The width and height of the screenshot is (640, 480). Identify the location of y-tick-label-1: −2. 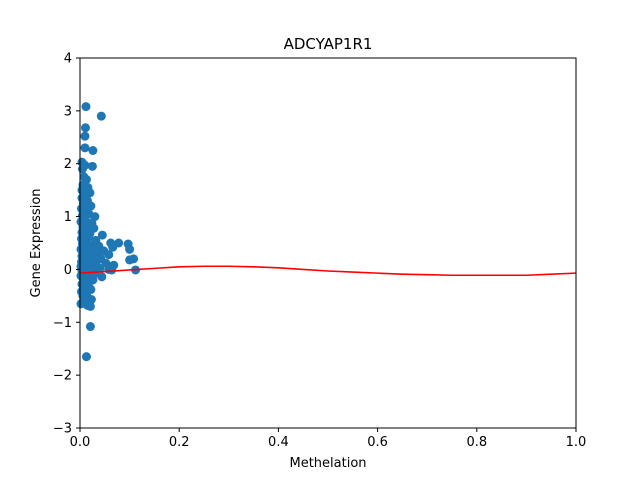
(62, 376).